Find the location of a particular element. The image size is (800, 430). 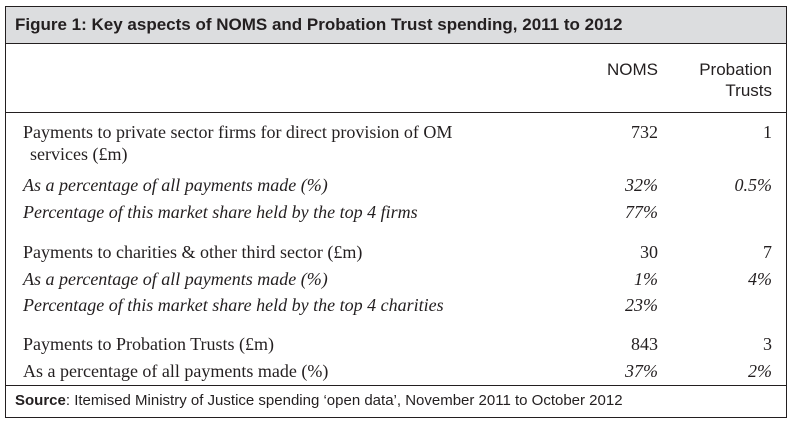

probation-value: 0.5% is located at coordinates (753, 185).